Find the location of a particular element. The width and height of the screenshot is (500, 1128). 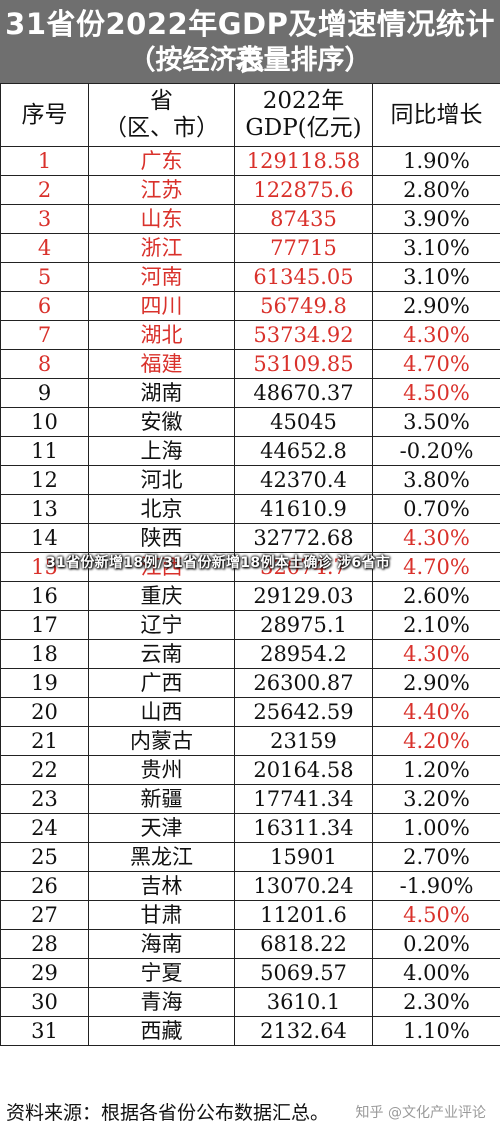

source-note: 资料来源：根据各省份公布数据汇总。 is located at coordinates (168, 1113).